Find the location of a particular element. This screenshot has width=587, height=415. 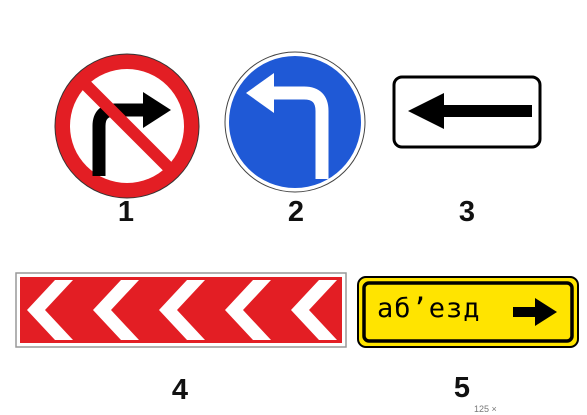

detour-label: аб’езд is located at coordinates (429, 308).